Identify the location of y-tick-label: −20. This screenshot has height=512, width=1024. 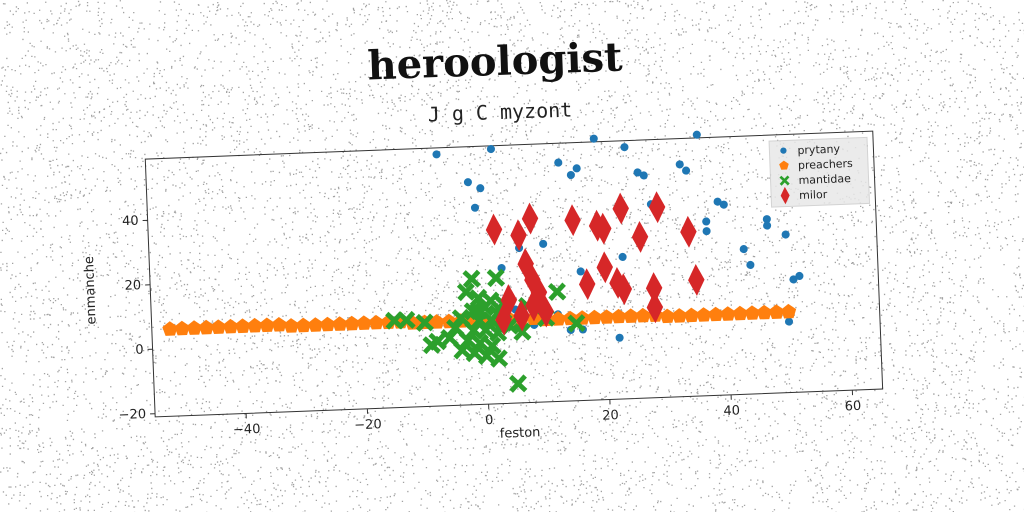
(132, 415).